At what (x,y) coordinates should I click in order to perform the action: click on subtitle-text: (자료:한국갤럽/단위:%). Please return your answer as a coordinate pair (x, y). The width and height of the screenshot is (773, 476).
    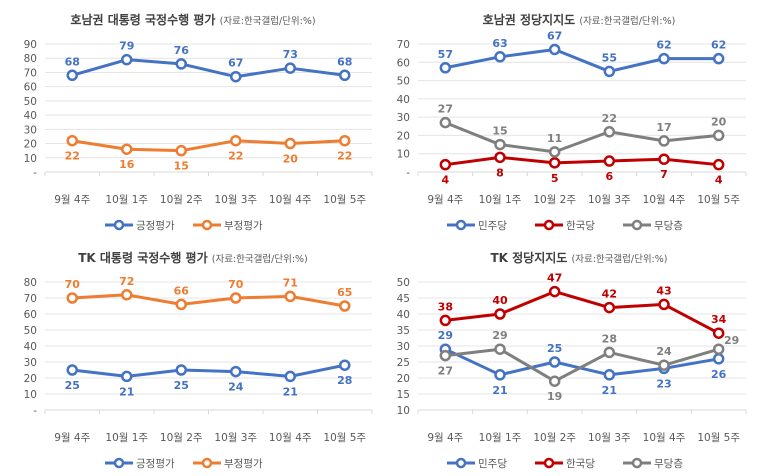
    Looking at the image, I should click on (268, 21).